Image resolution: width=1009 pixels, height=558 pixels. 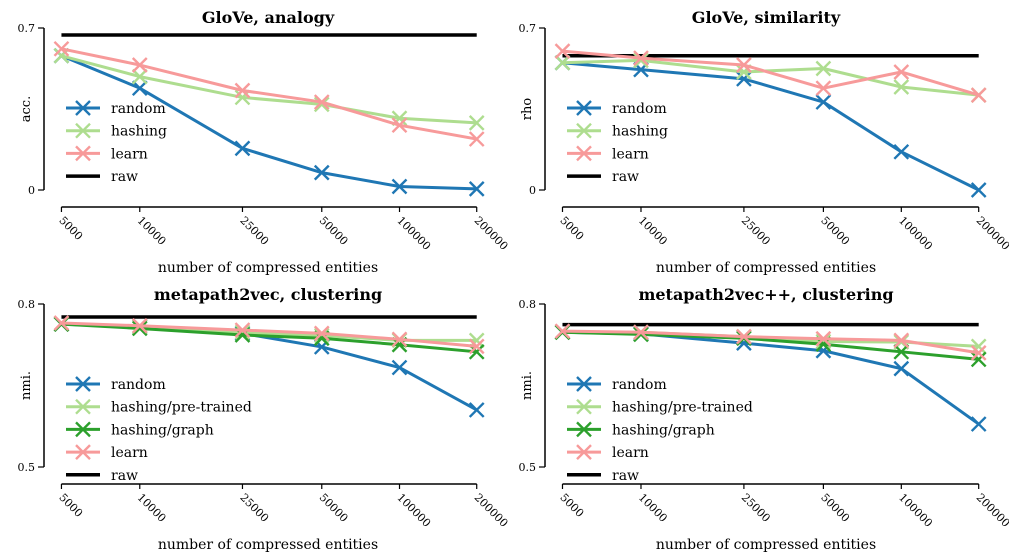 What do you see at coordinates (26, 109) in the screenshot?
I see `y-axis-label: acc.` at bounding box center [26, 109].